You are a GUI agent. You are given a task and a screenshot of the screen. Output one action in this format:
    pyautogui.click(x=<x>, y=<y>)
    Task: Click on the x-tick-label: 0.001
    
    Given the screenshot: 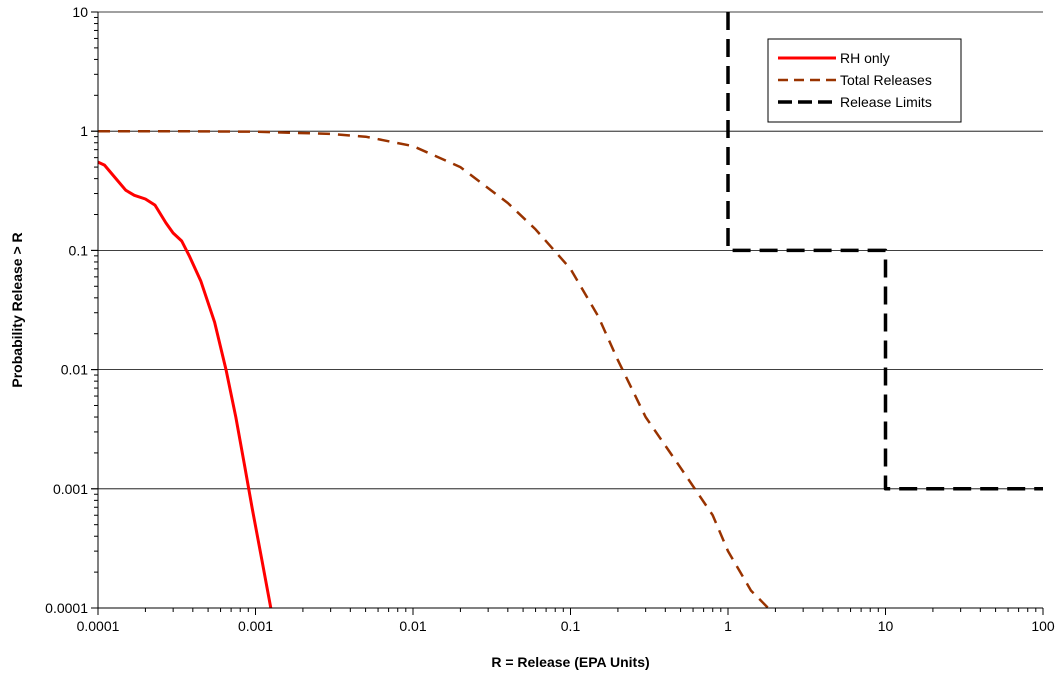 What is the action you would take?
    pyautogui.click(x=255, y=626)
    